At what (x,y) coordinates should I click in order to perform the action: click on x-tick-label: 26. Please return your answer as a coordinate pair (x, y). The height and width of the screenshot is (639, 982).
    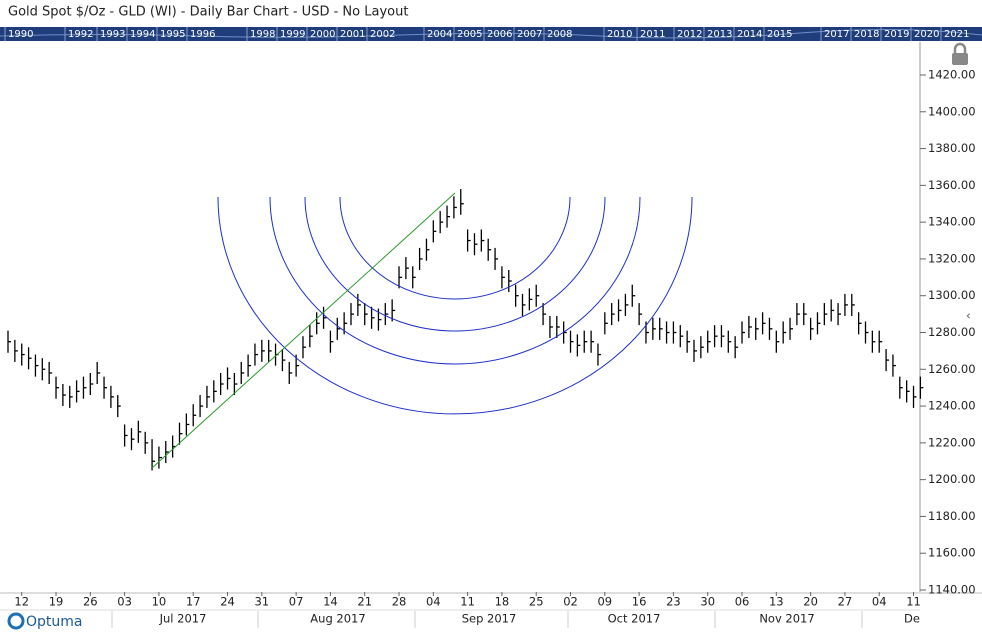
    Looking at the image, I should click on (90, 602).